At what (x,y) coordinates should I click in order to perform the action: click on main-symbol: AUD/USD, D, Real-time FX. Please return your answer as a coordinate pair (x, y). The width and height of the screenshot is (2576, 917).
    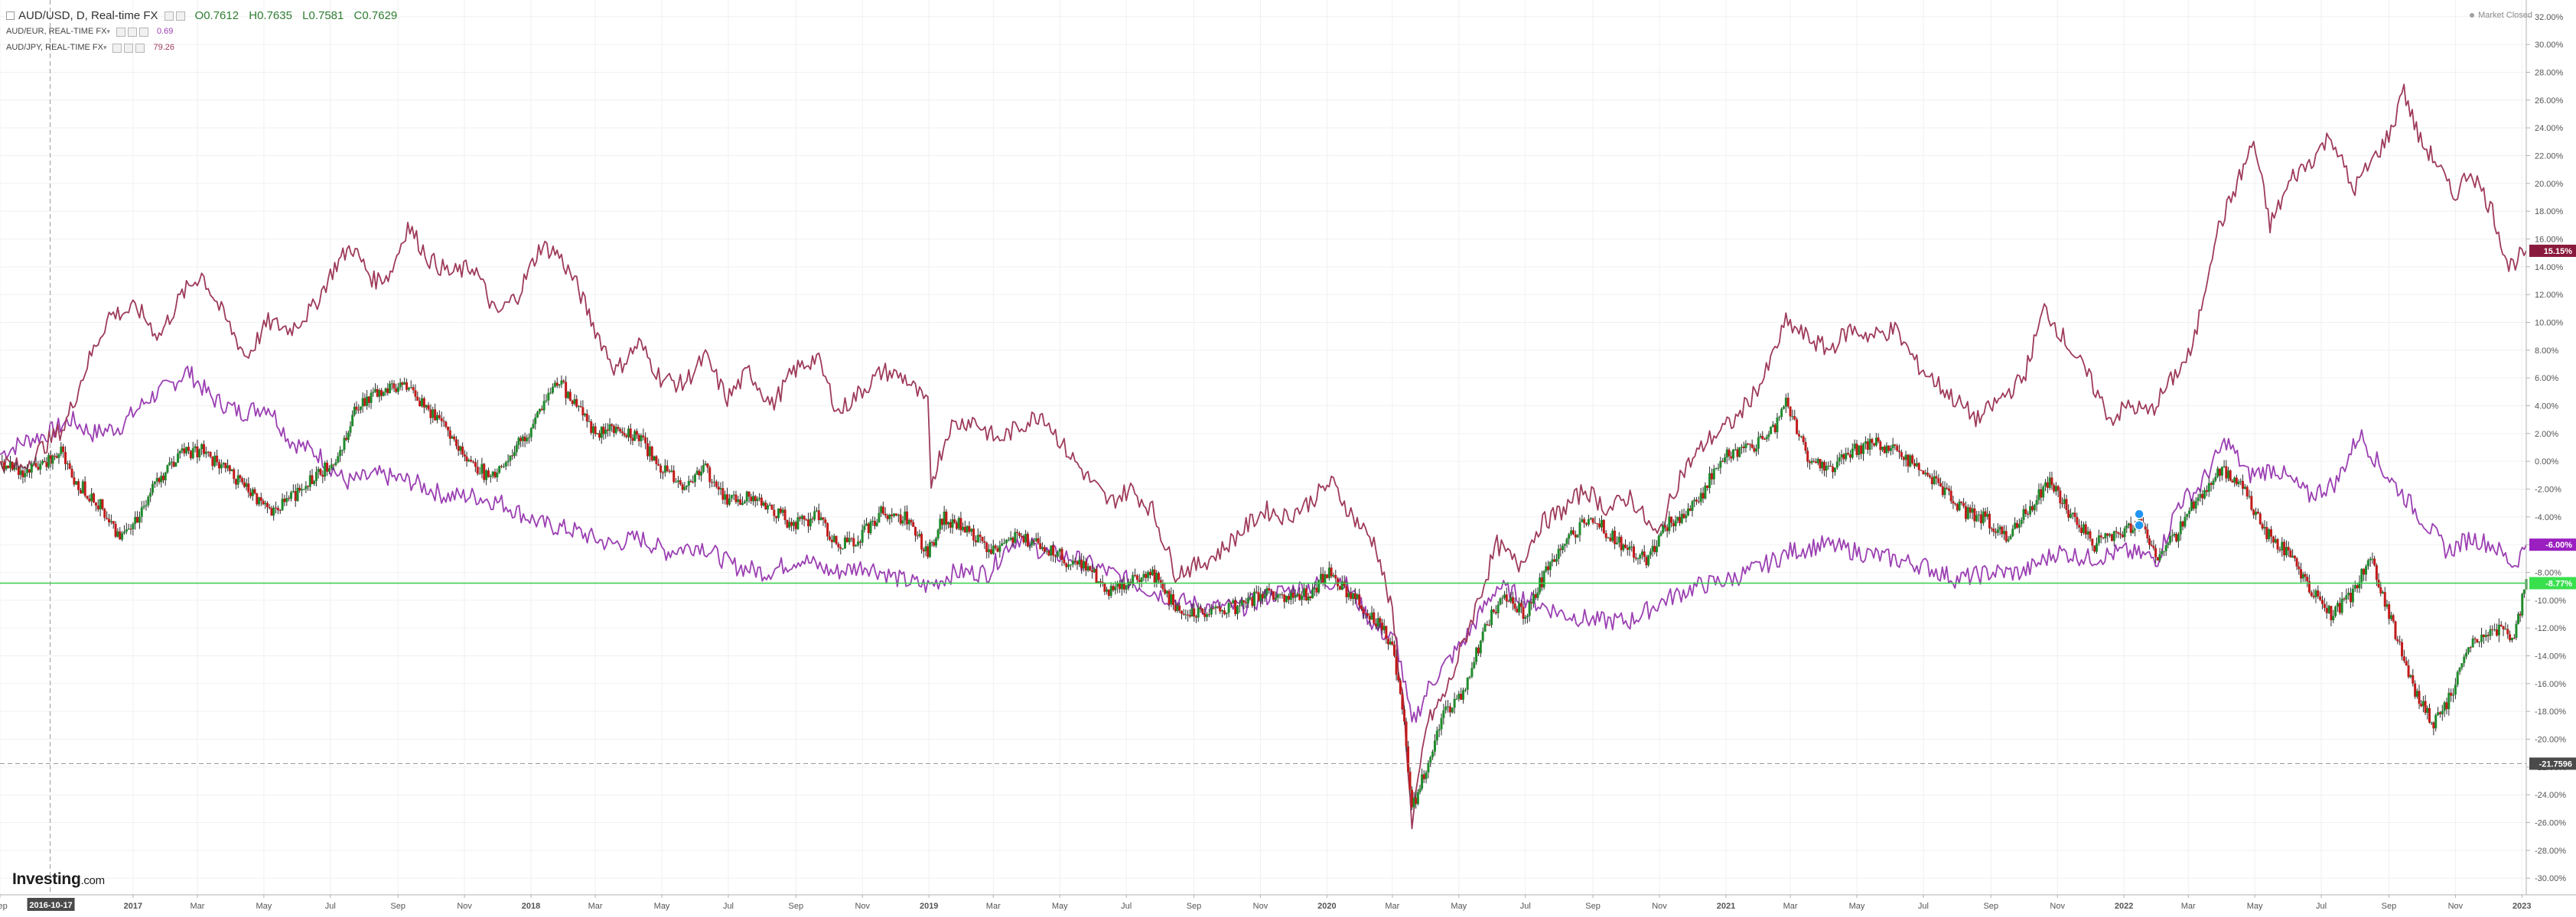
    Looking at the image, I should click on (88, 15).